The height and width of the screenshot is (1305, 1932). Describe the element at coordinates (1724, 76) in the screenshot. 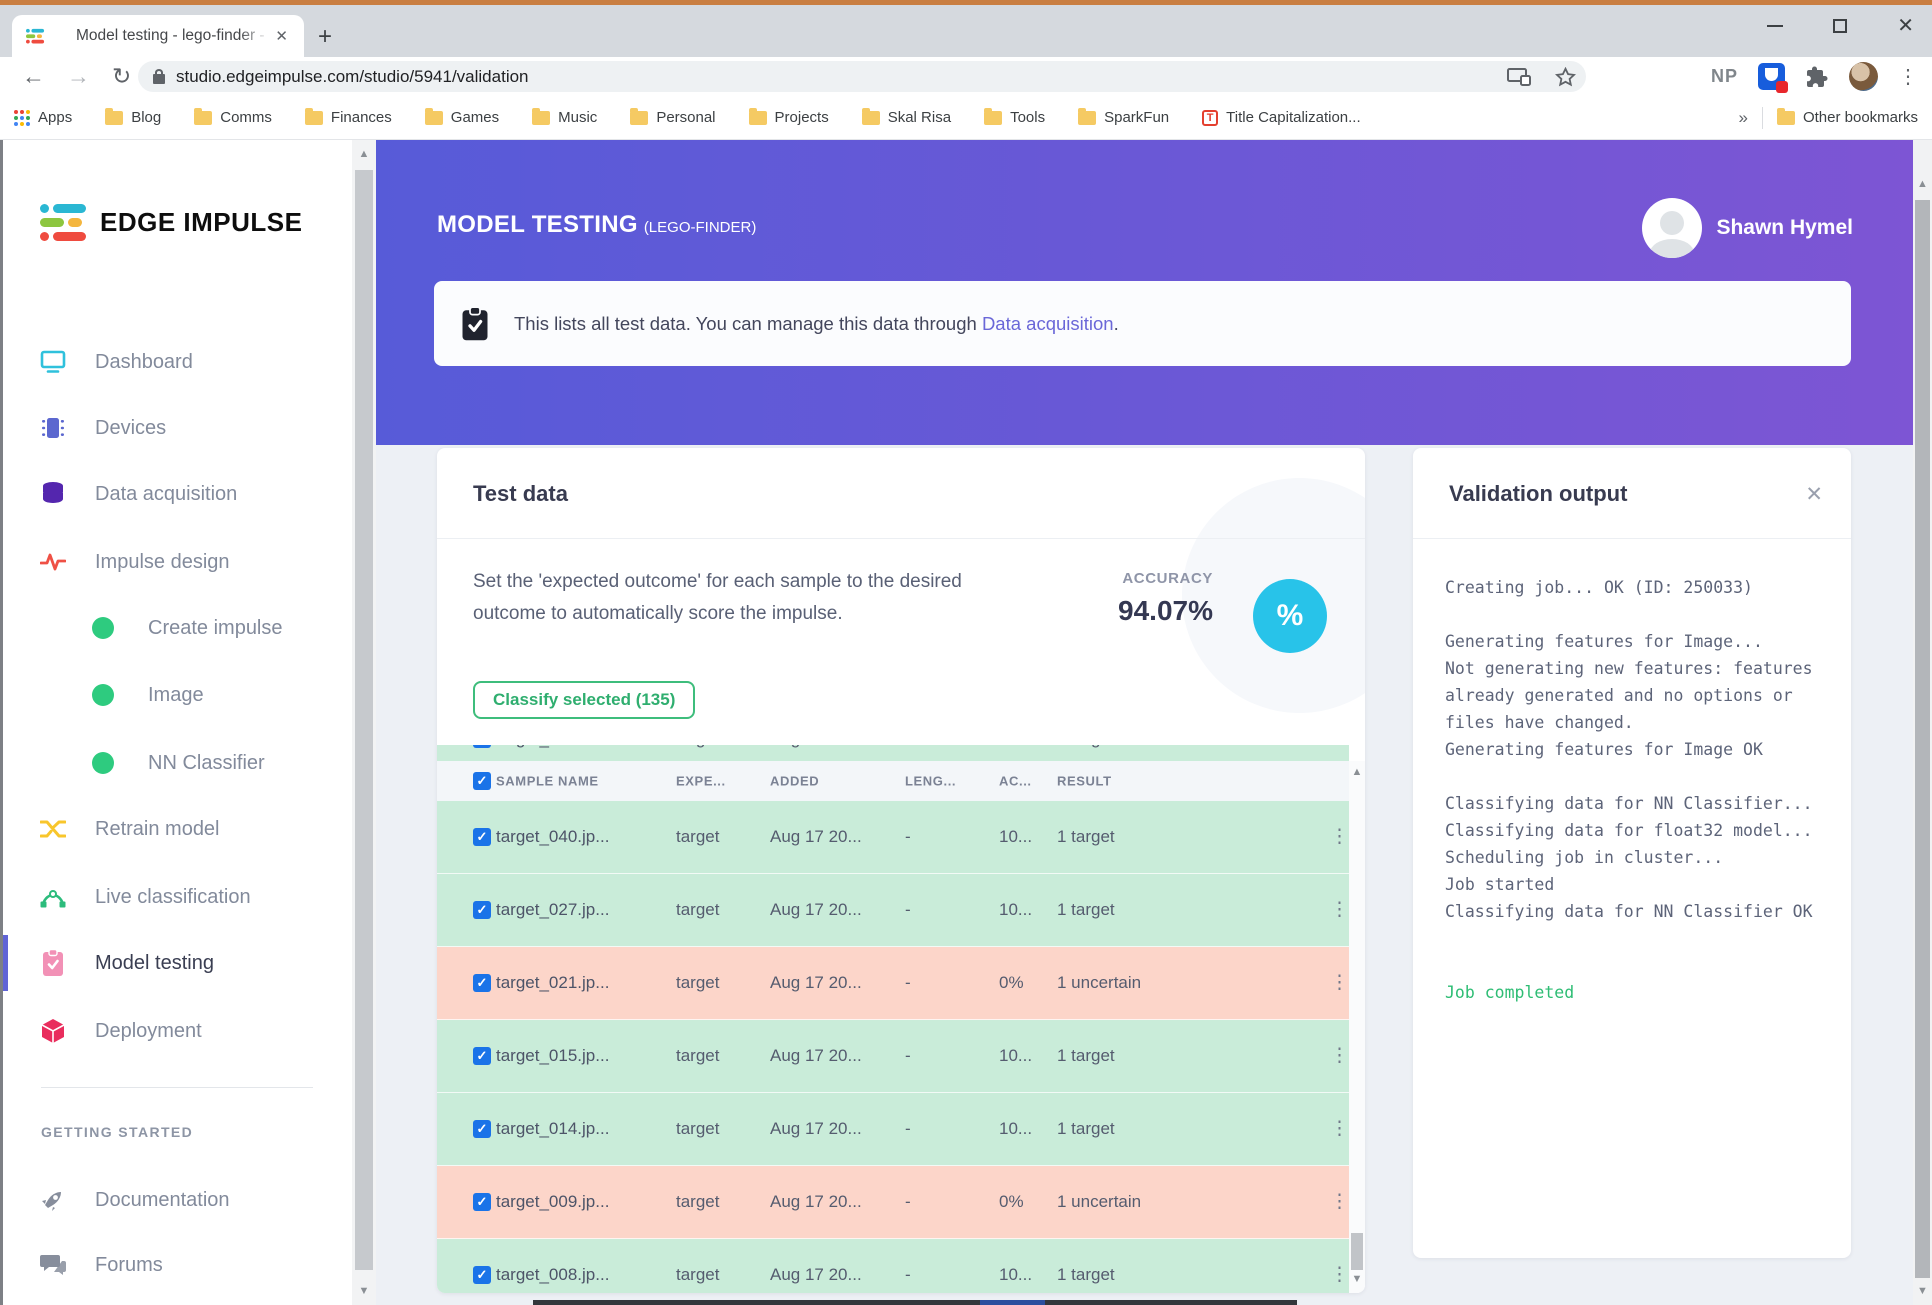

I see `np-extension-icon: NP` at that location.